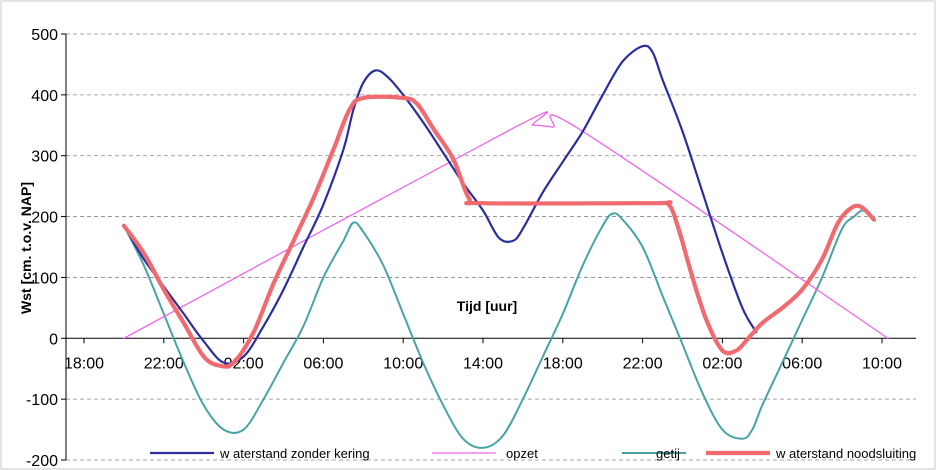  Describe the element at coordinates (26, 248) in the screenshot. I see `y-axis-title: Wst [cm. t.o.v. NAP]` at that location.